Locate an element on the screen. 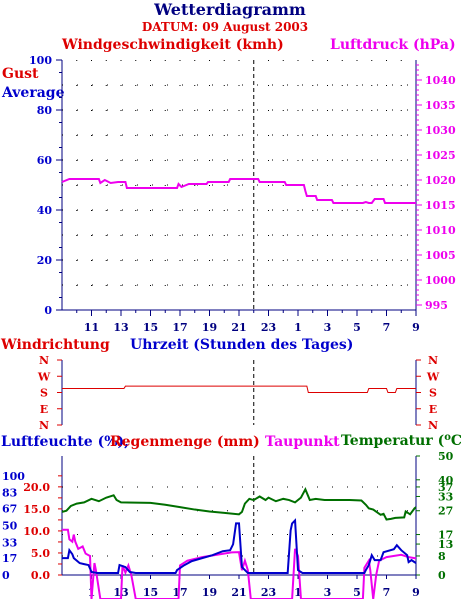 The width and height of the screenshot is (461, 599). degree-symbol: o is located at coordinates (447, 437).